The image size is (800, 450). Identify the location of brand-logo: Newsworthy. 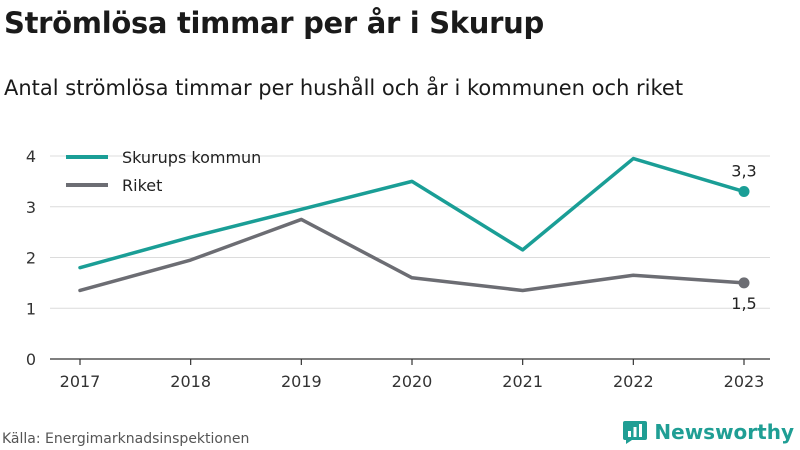
(708, 432).